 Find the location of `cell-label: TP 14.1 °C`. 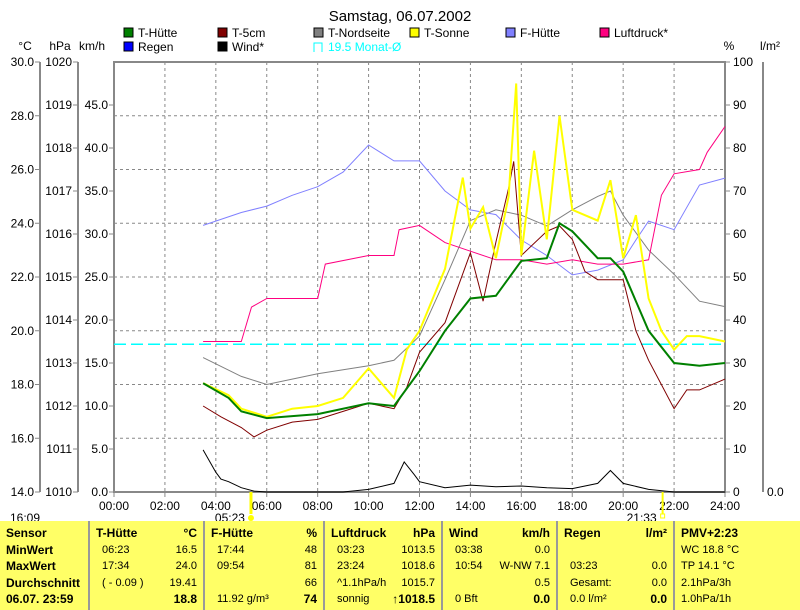

cell-label: TP 14.1 °C is located at coordinates (708, 566).